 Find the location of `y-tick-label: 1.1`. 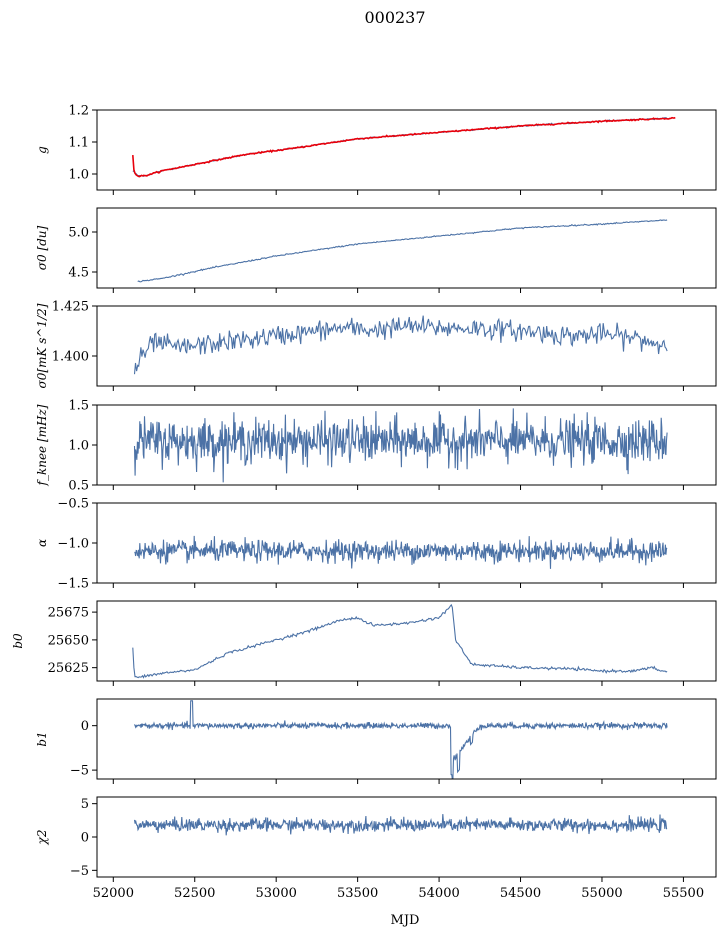

y-tick-label: 1.1 is located at coordinates (78, 143).